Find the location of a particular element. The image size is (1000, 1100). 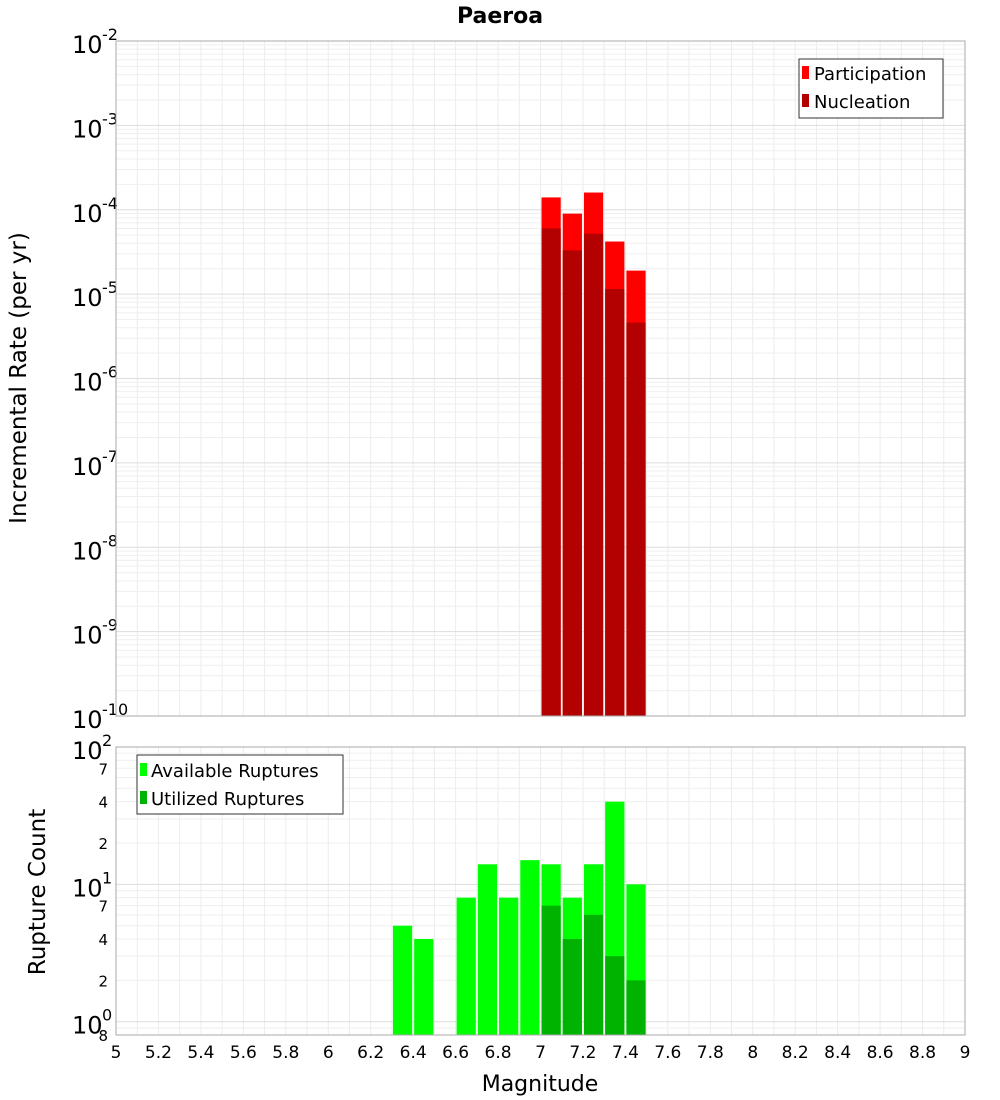

utilized-ruptures-bar-7.25 is located at coordinates (593, 974).